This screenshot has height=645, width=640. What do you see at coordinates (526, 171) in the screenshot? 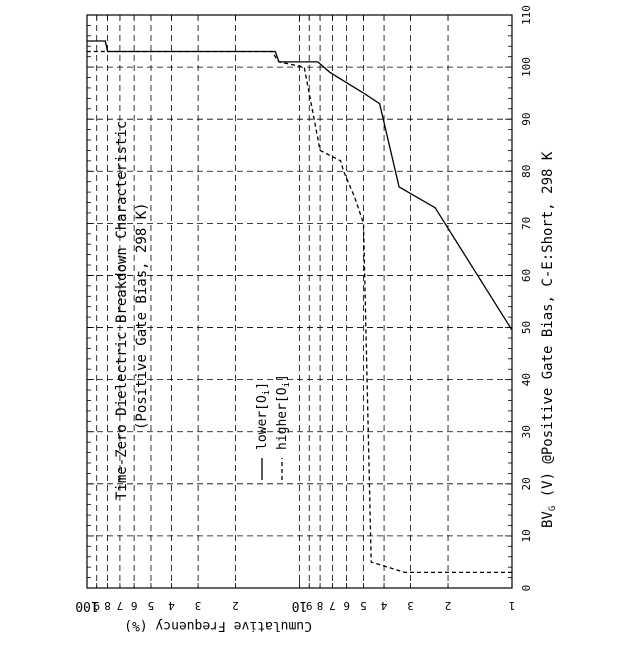
I see `x-tick-label: 80` at bounding box center [526, 171].